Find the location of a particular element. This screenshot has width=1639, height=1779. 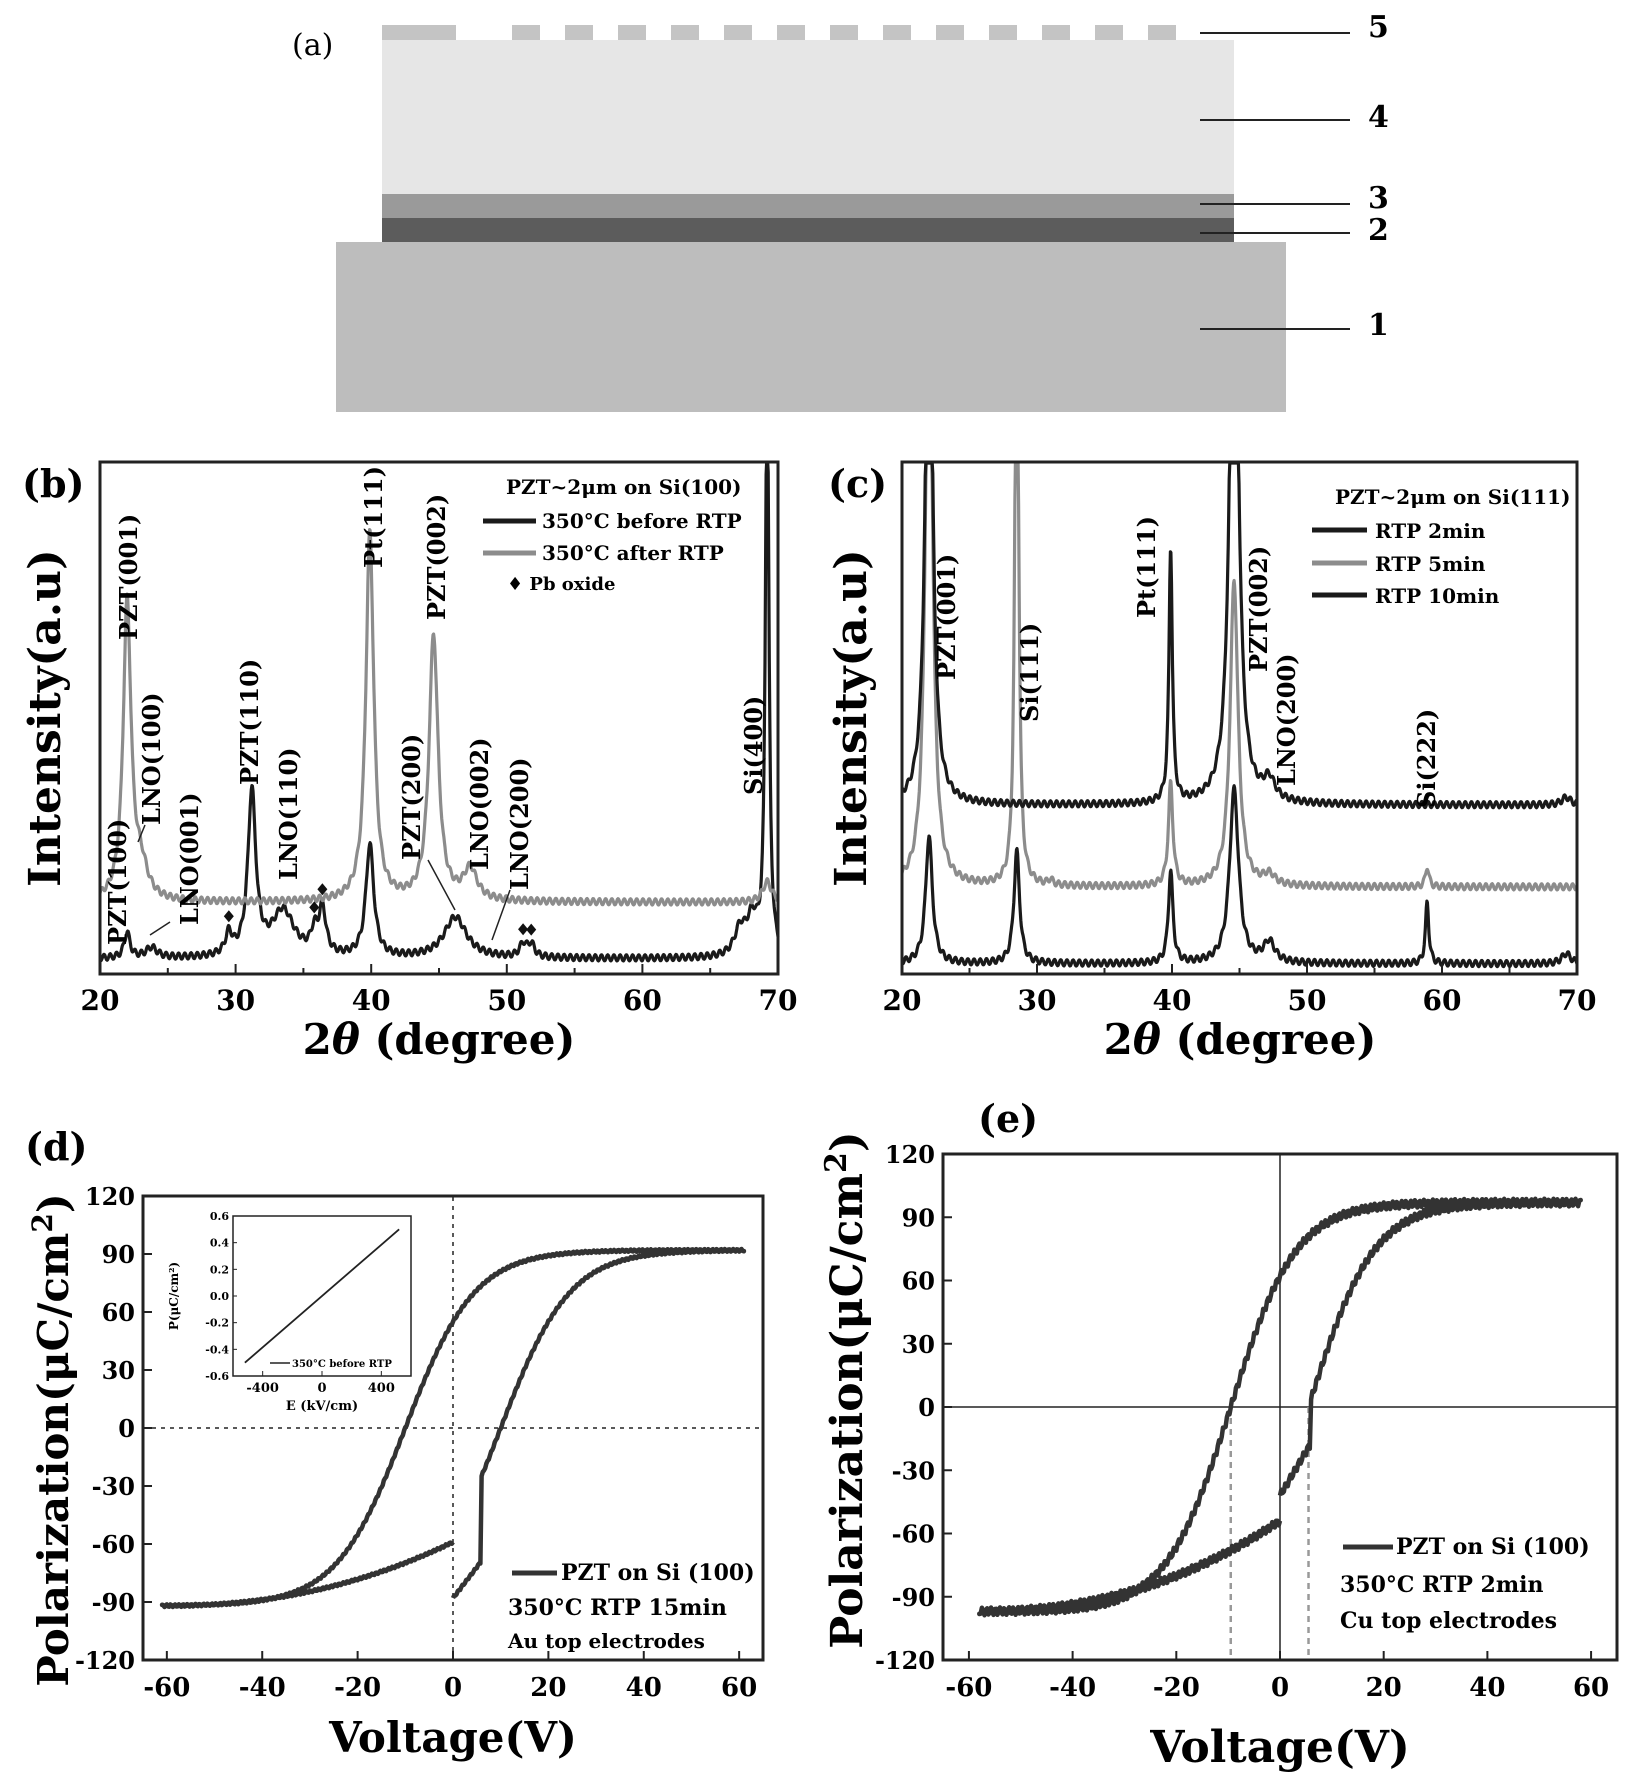

panel-e-ytick-label: 120 is located at coordinates (910, 1154).